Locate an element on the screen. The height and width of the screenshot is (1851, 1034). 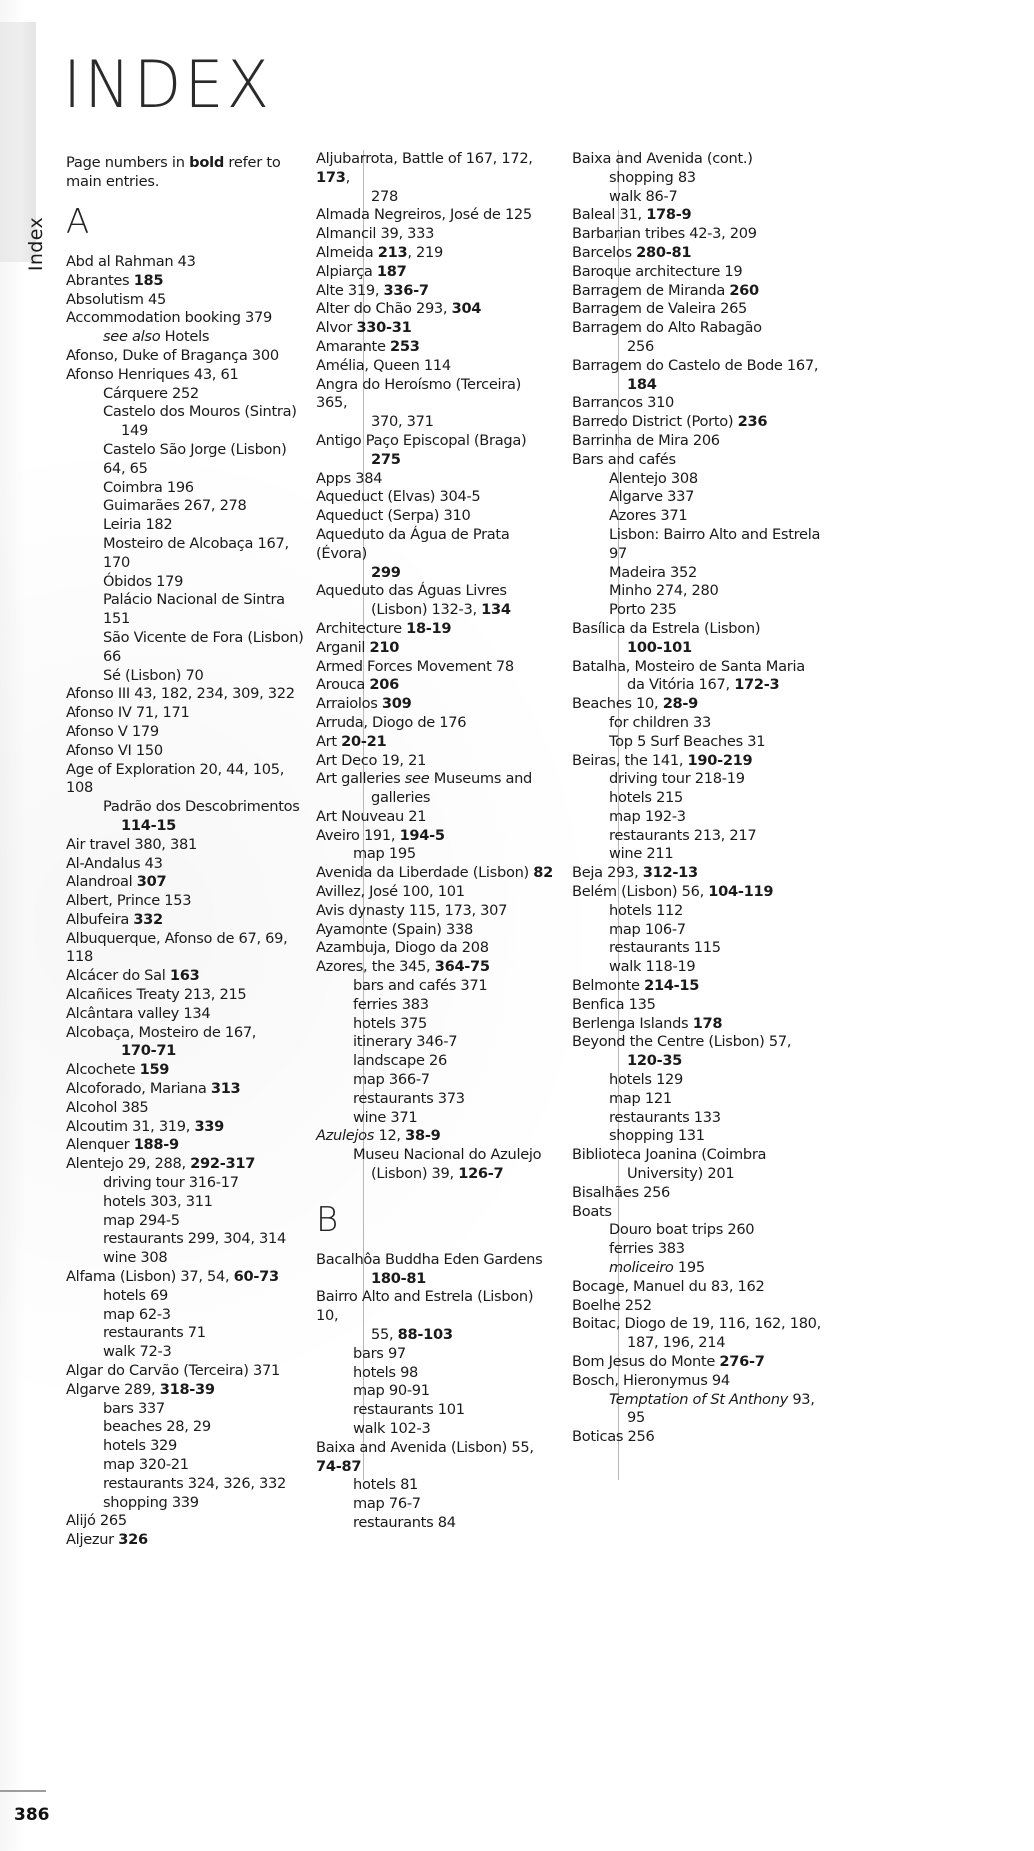
index-entry-line: Afonso, Duke of Bragança 300 is located at coordinates (172, 355).